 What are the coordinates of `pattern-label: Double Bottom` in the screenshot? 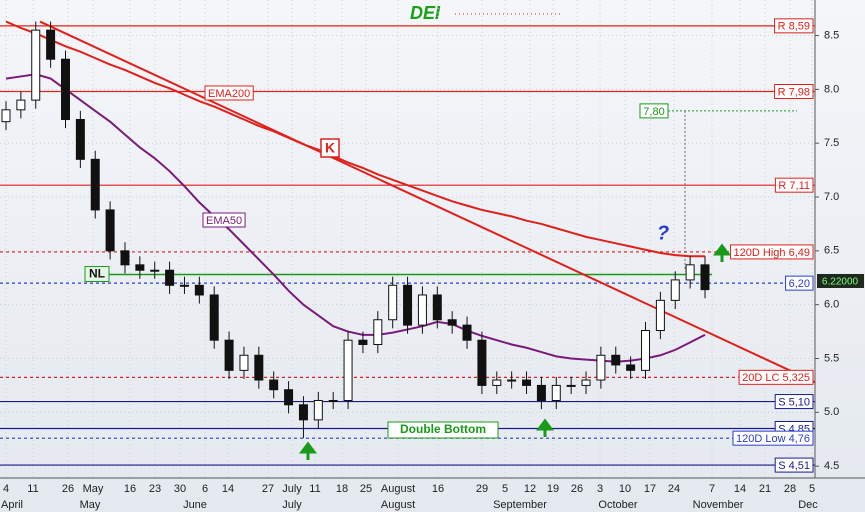 It's located at (443, 429).